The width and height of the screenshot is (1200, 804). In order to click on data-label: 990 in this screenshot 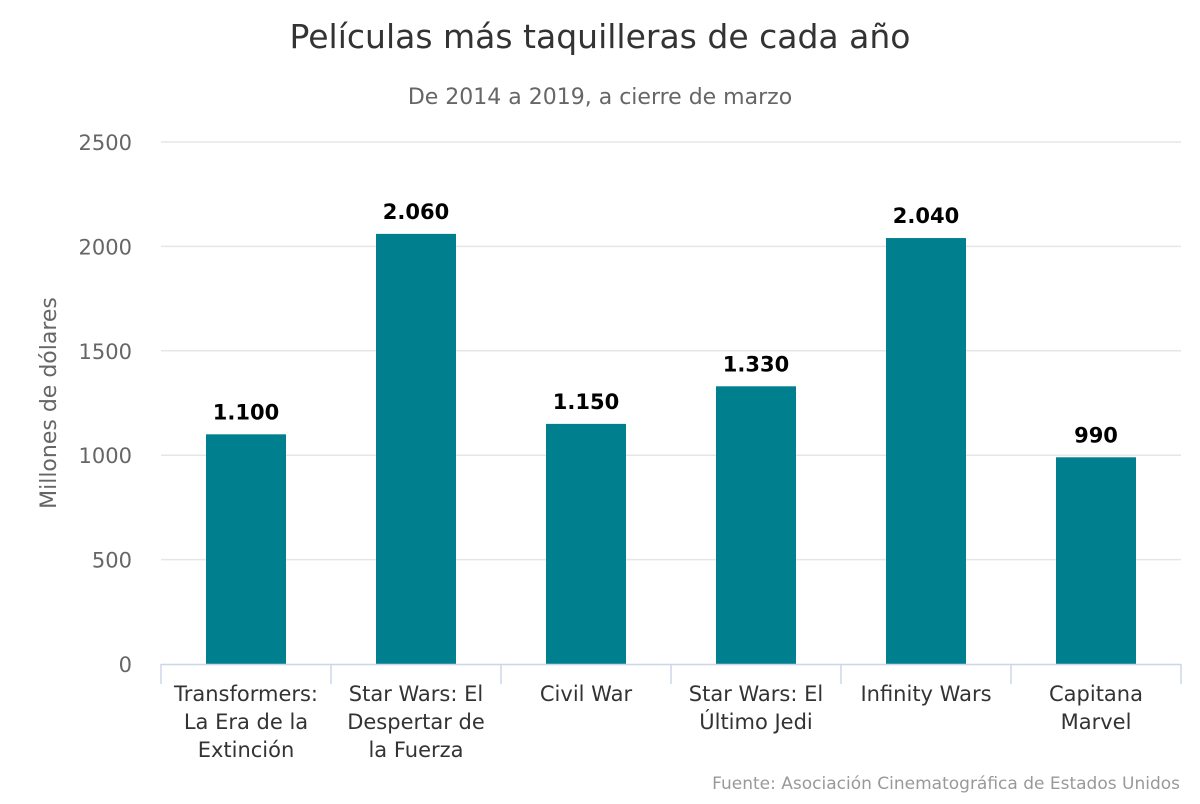, I will do `click(1096, 435)`.